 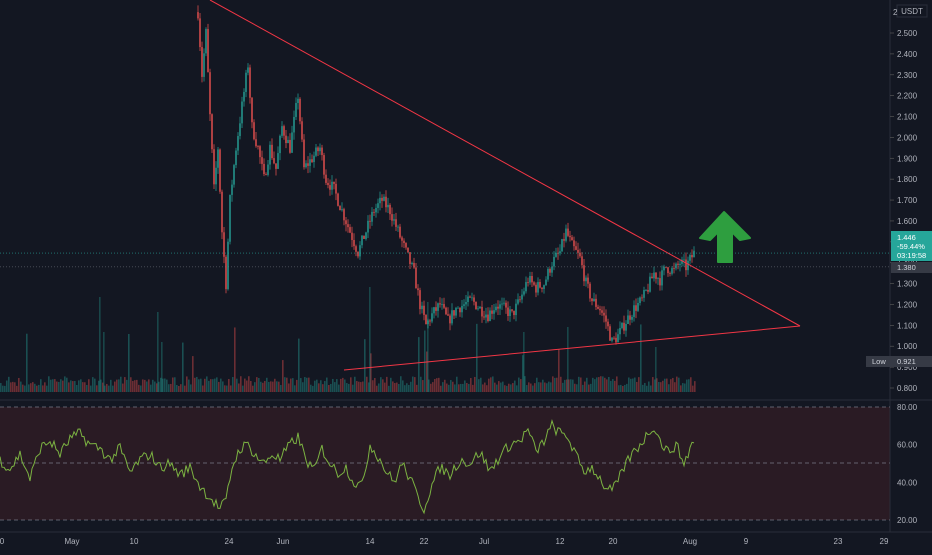 I want to click on rsi-tick-label: 20.00, so click(x=907, y=520).